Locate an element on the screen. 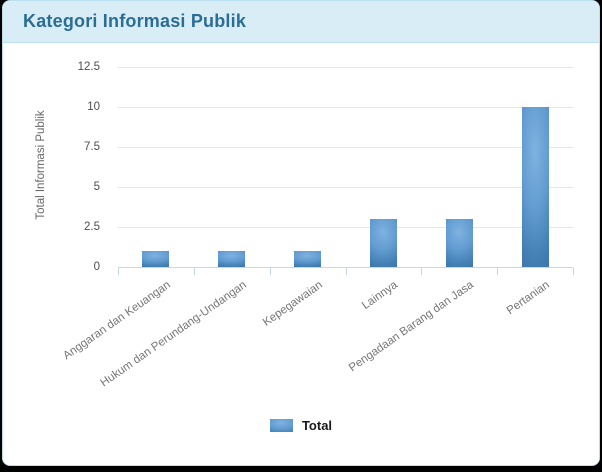  legend-item-total: Total is located at coordinates (301, 425).